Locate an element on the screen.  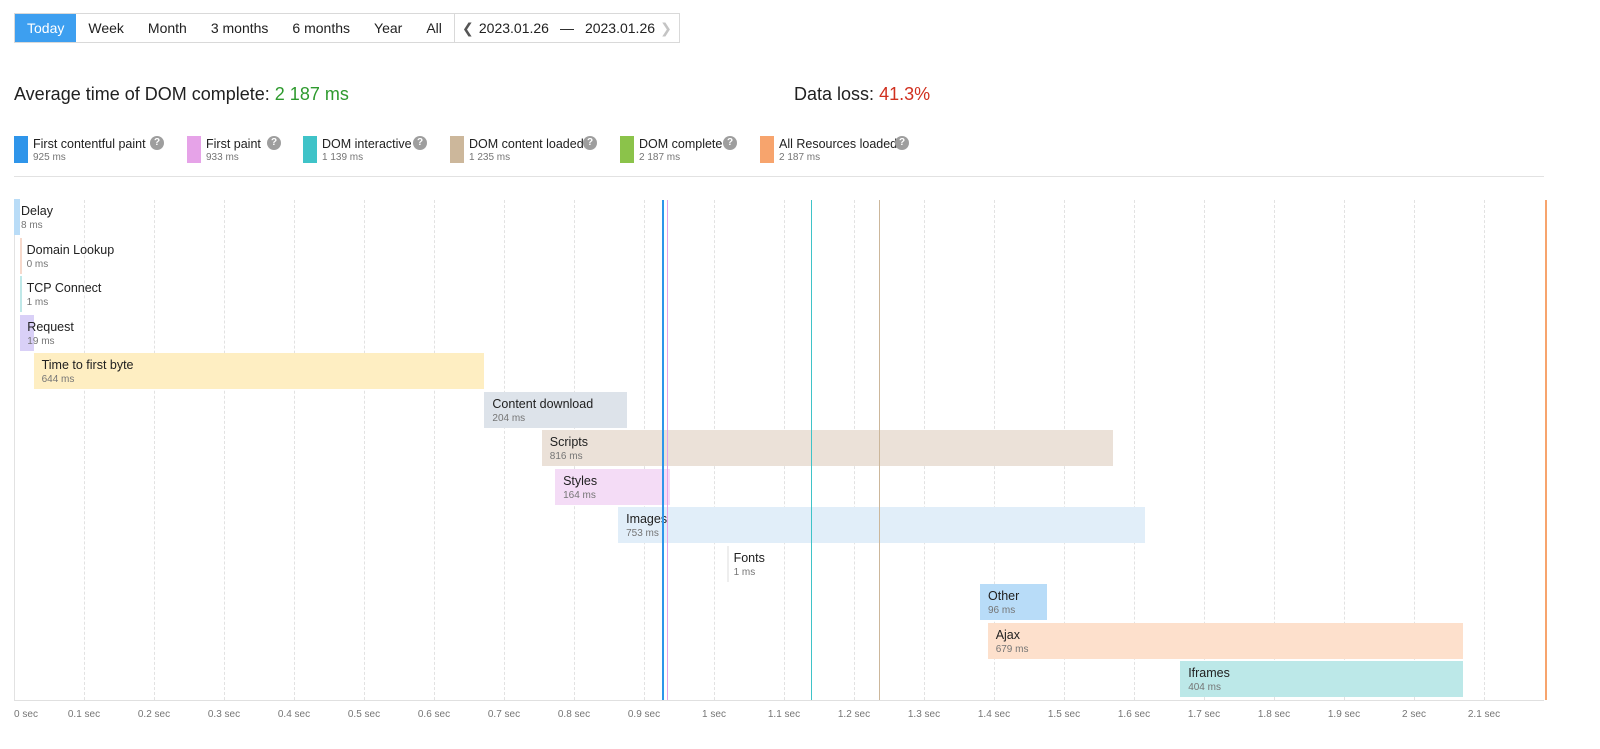
phase-label: Delay 8 ms is located at coordinates (37, 218).